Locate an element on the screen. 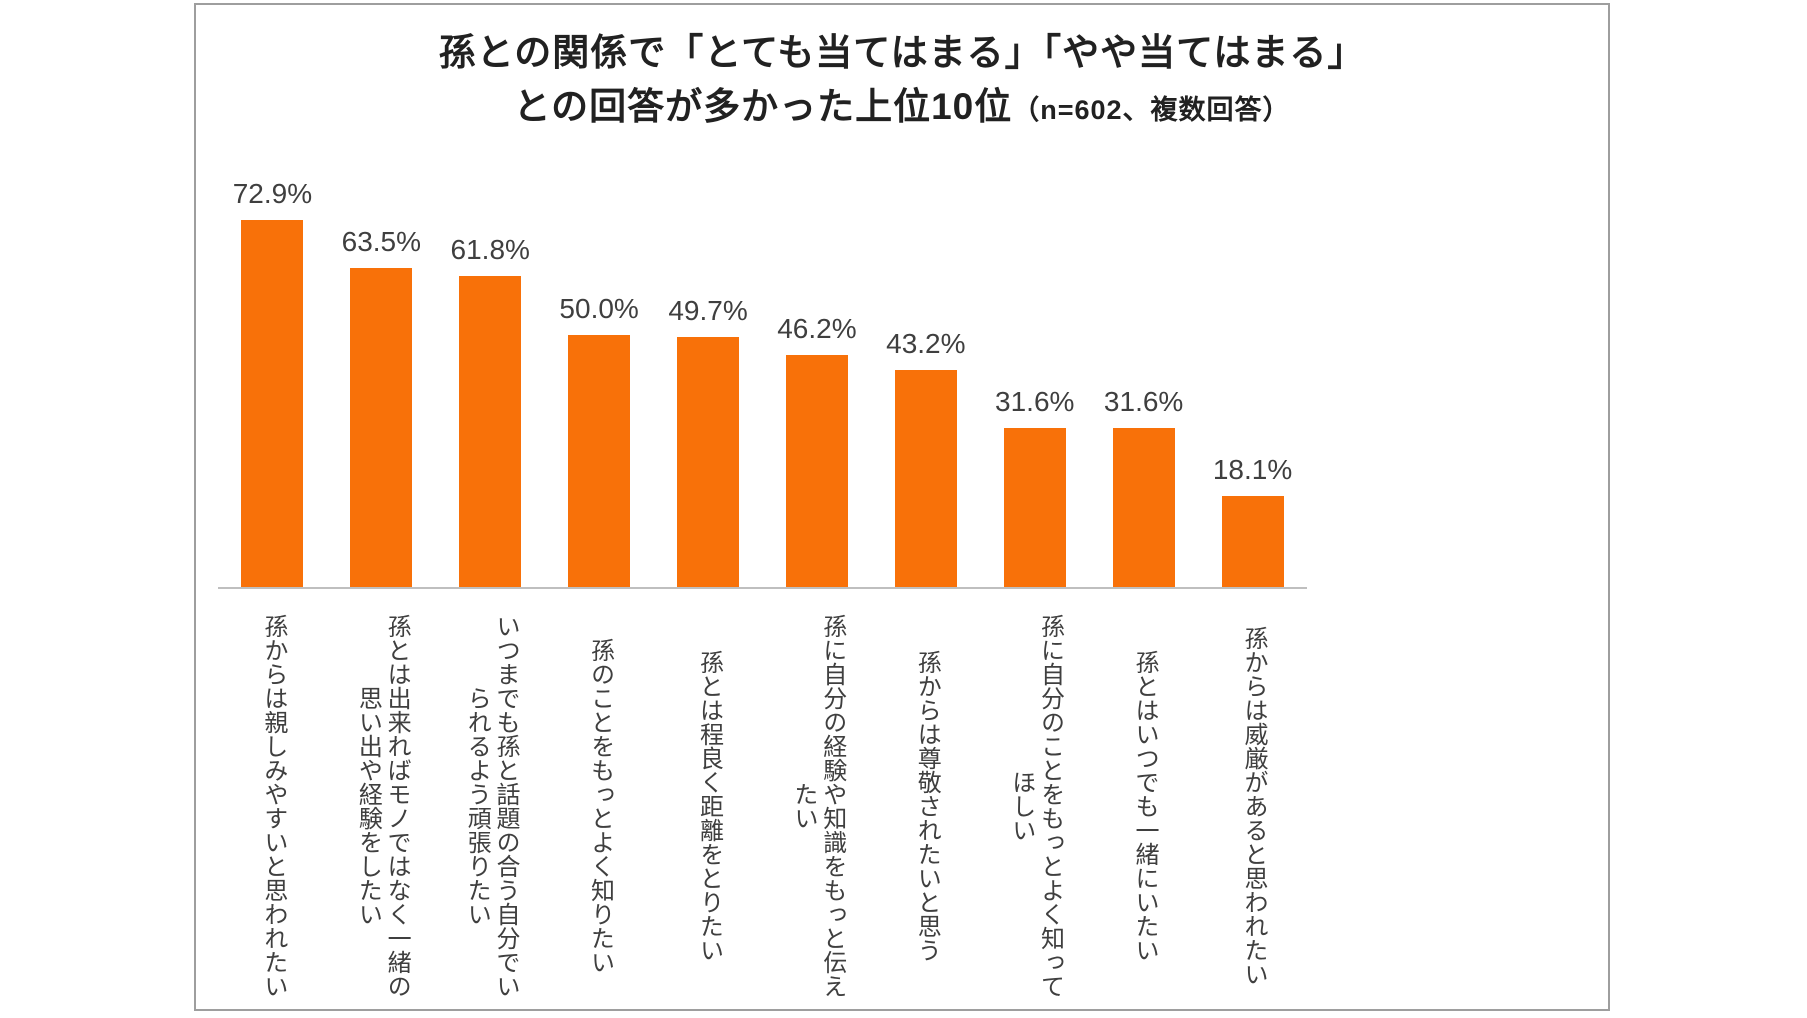 The width and height of the screenshot is (1807, 1018). category-label-cell: 孫とはいつでも一緒にいたい is located at coordinates (1143, 806).